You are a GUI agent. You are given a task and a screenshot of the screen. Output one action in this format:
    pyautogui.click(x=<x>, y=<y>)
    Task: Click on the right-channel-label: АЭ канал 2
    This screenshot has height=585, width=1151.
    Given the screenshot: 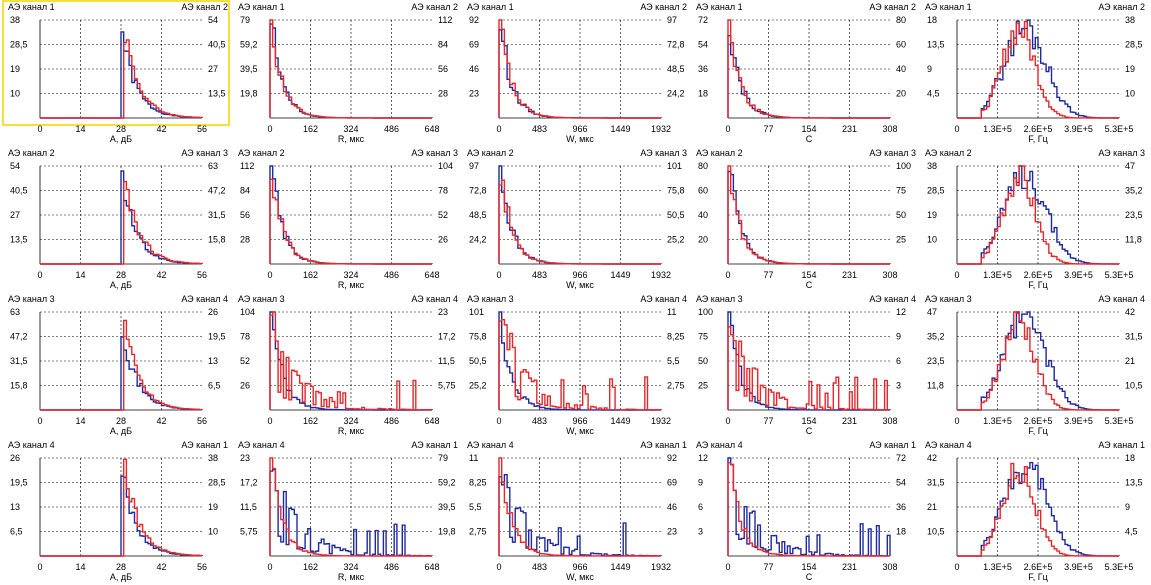 What is the action you would take?
    pyautogui.click(x=663, y=7)
    